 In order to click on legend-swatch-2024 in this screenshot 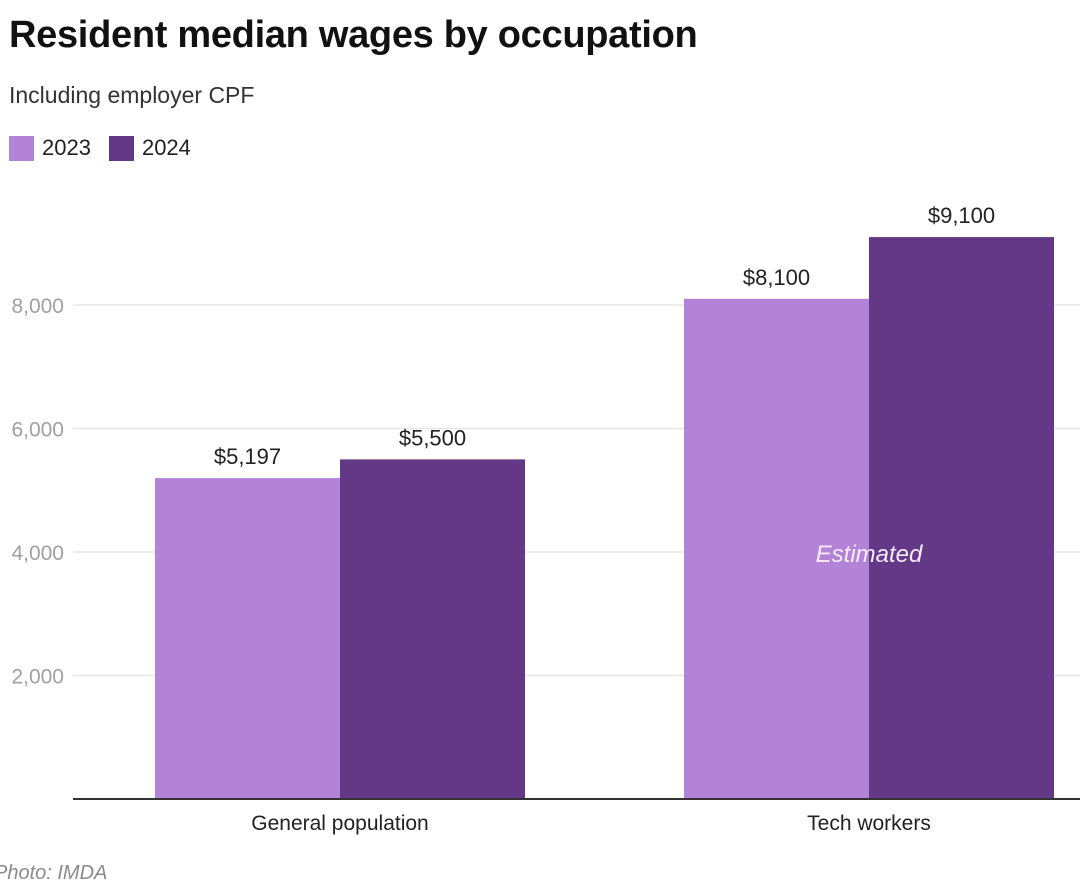, I will do `click(121, 148)`.